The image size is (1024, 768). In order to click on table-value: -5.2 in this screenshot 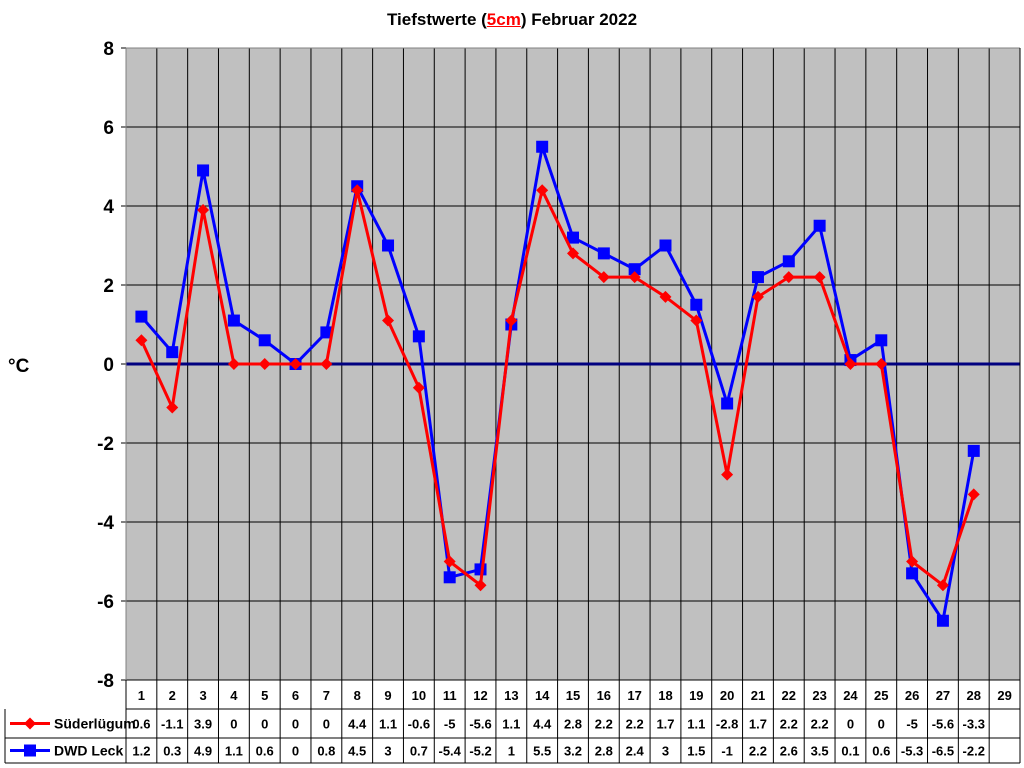, I will do `click(480, 751)`.